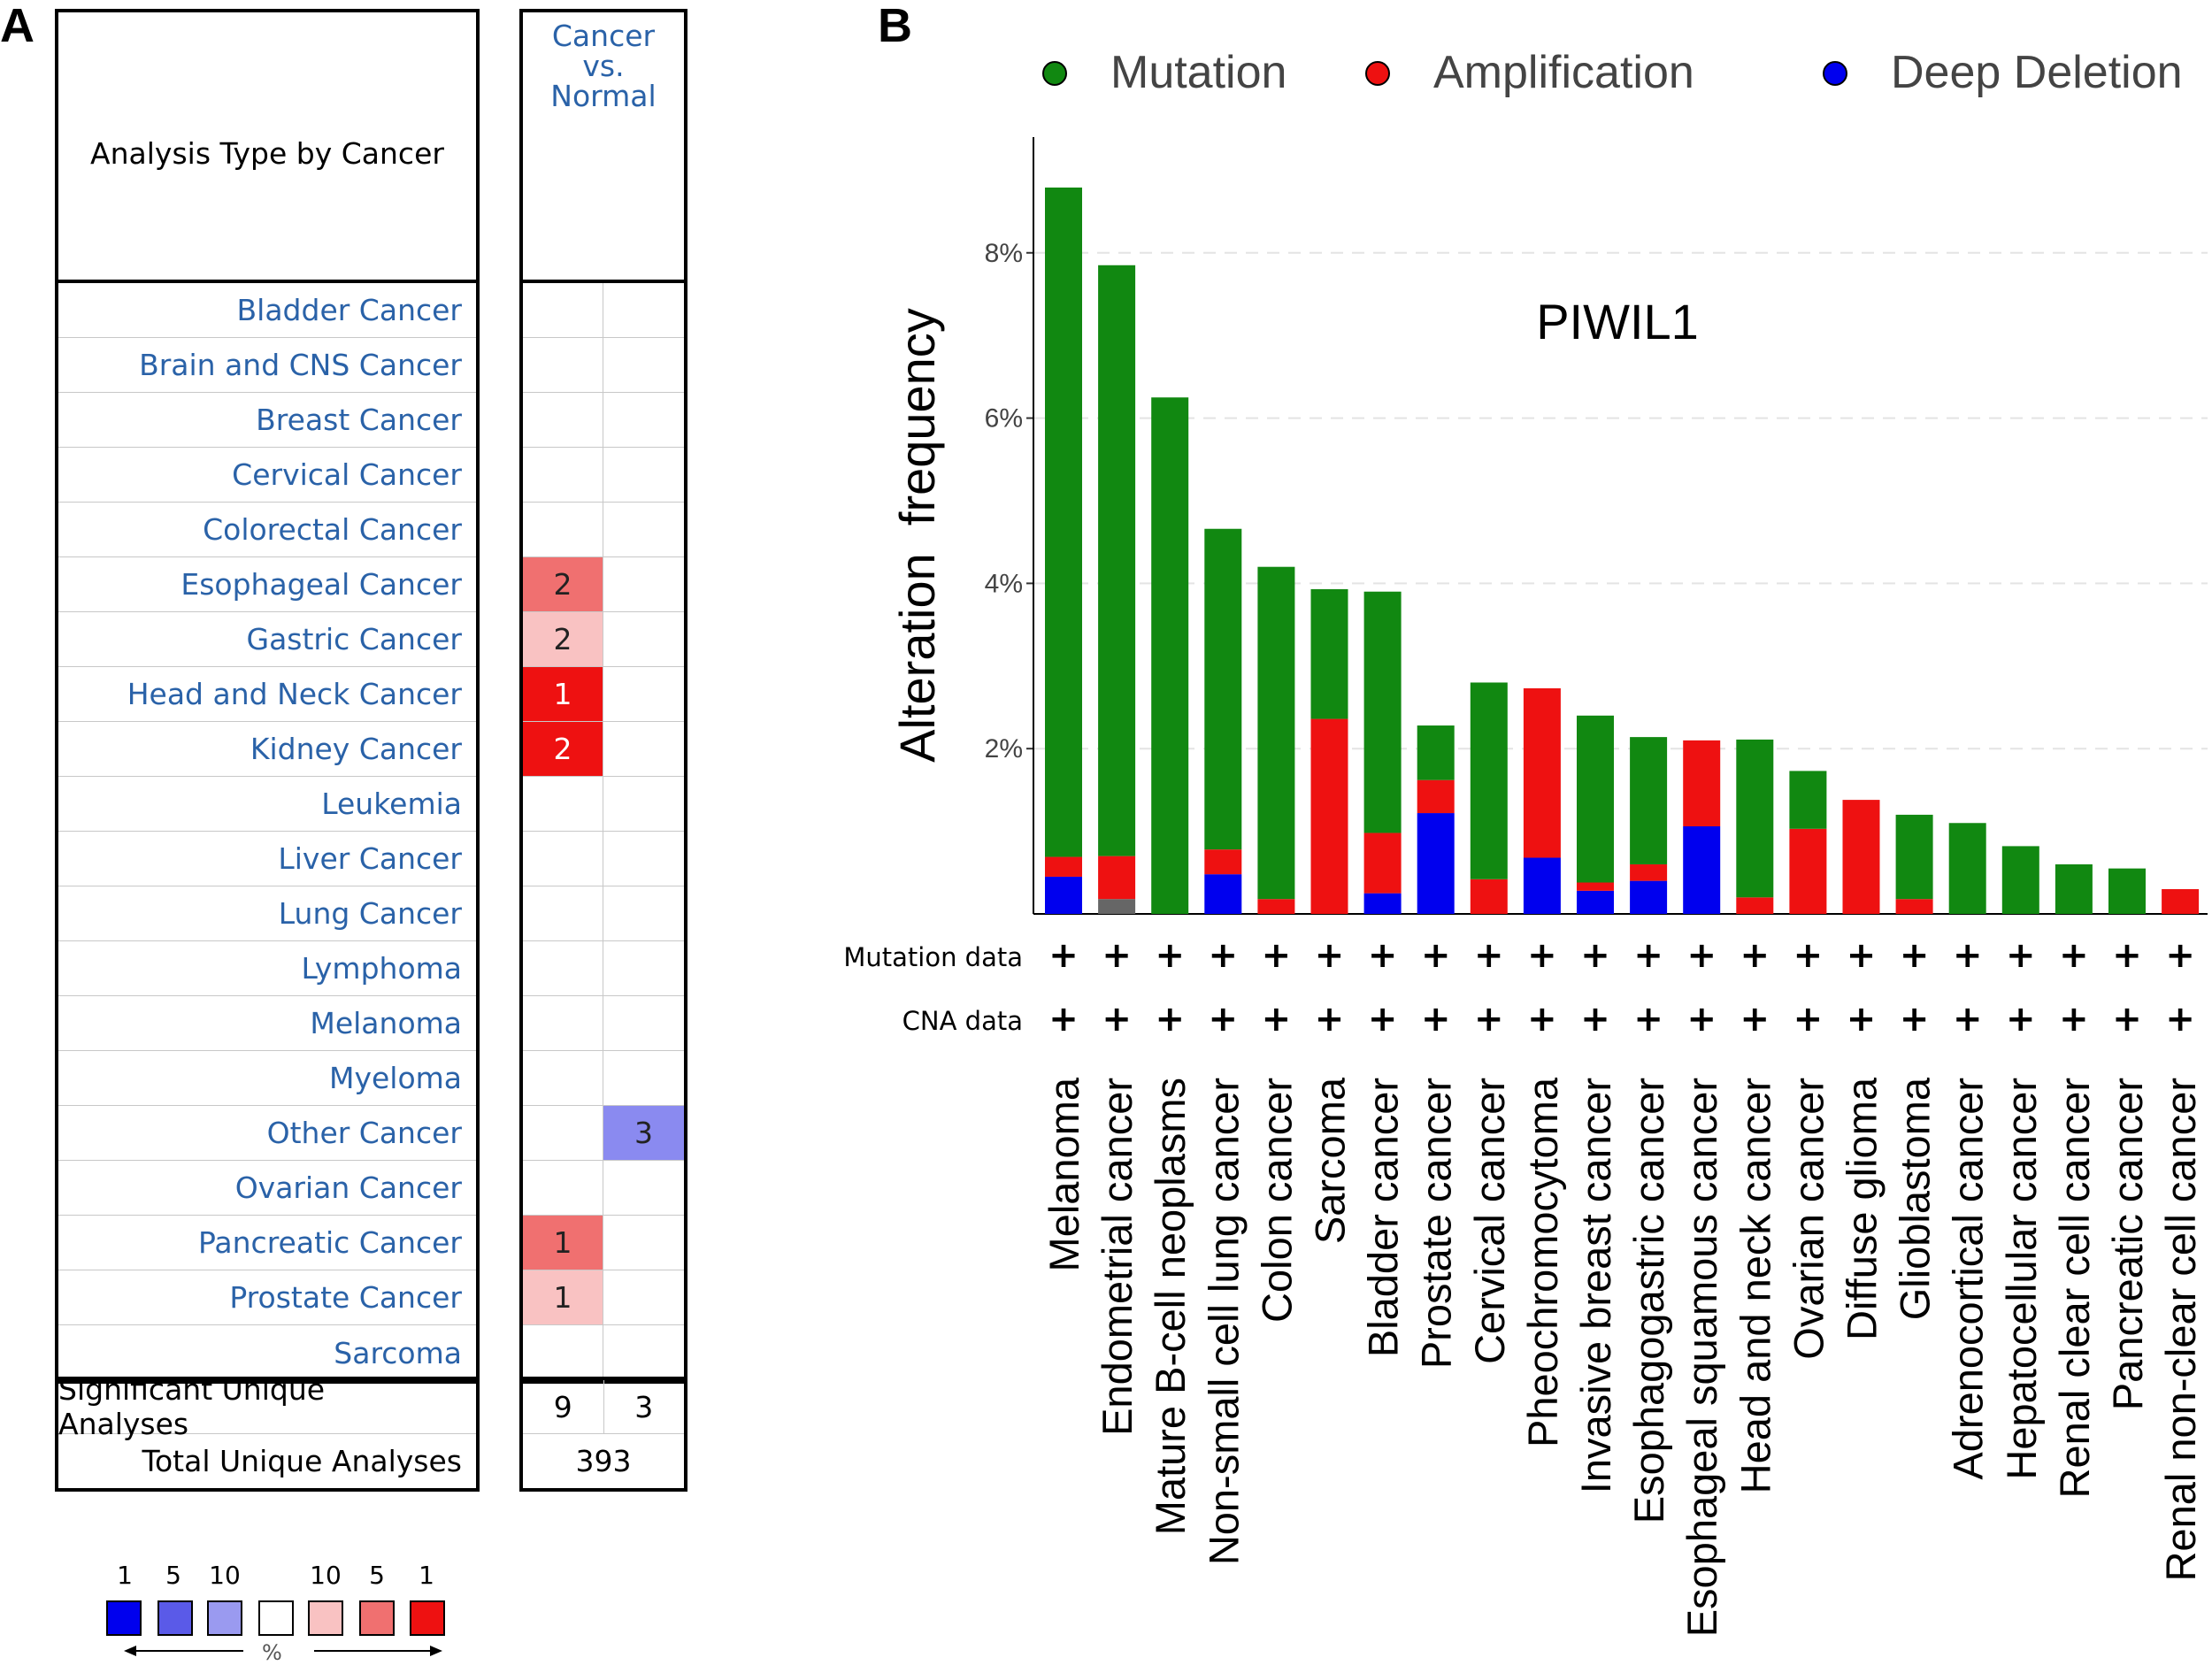  What do you see at coordinates (276, 1618) in the screenshot?
I see `legend-swatch` at bounding box center [276, 1618].